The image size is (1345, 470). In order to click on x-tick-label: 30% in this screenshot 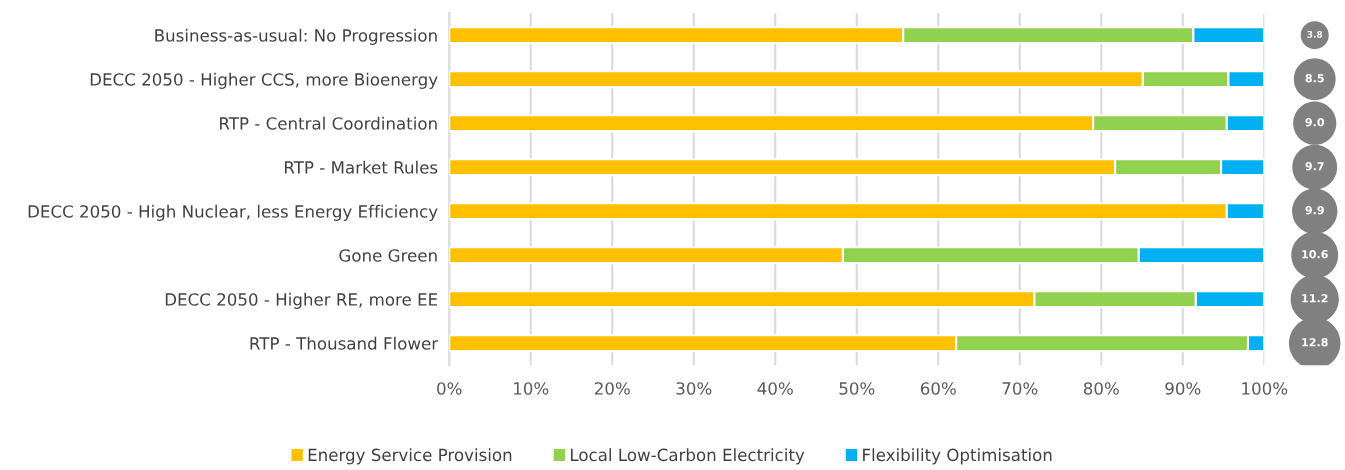, I will do `click(694, 388)`.